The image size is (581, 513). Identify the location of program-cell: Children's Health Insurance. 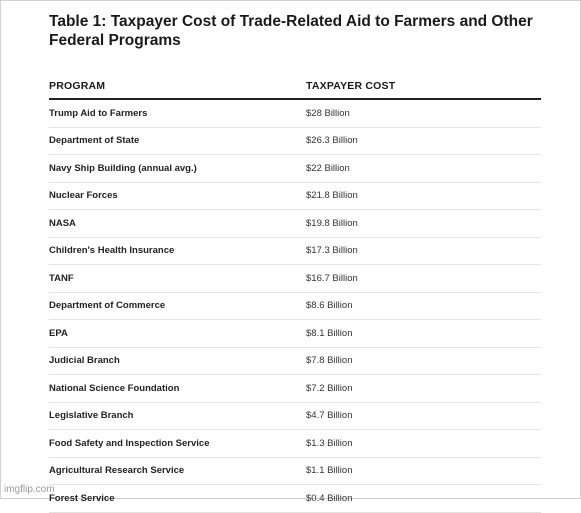
(112, 251).